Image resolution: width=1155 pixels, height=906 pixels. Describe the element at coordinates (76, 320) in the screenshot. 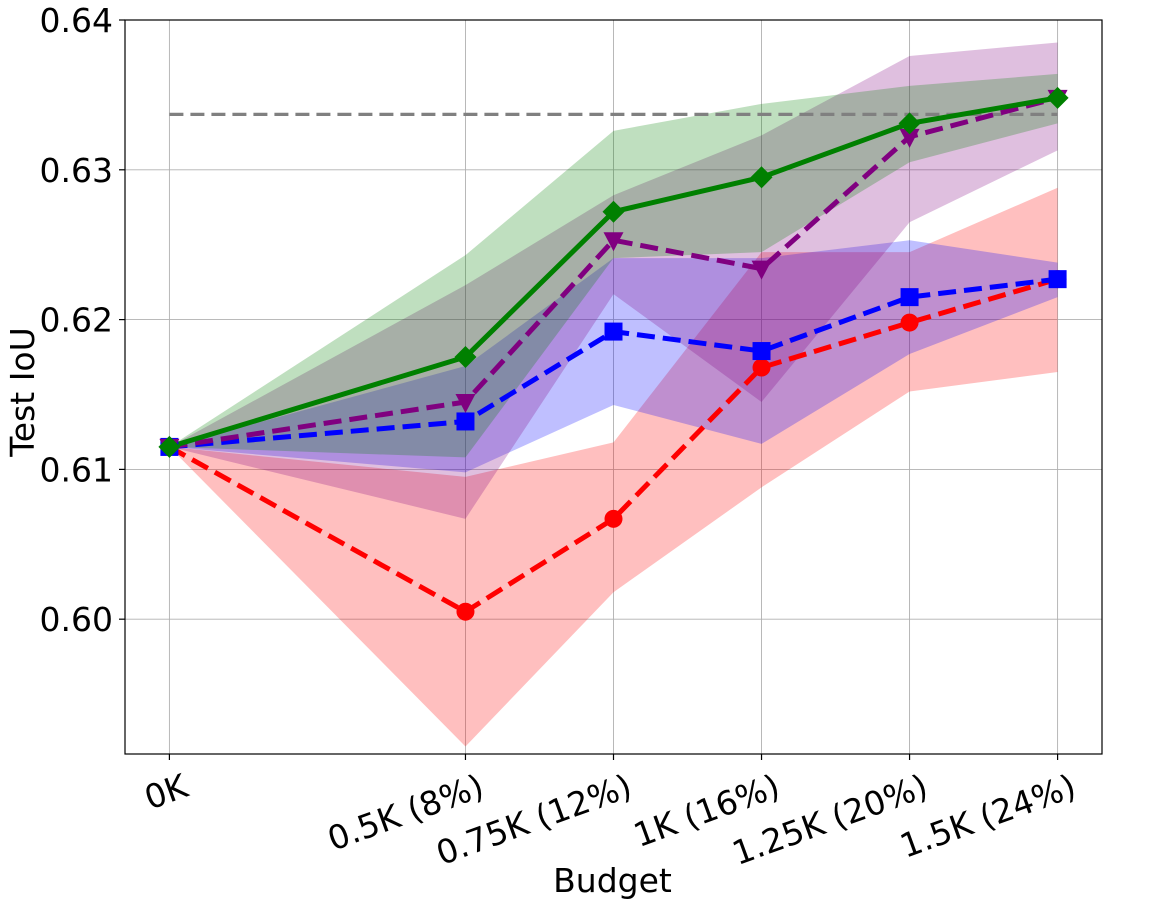

I see `y-tick-label-2: 0.62` at that location.